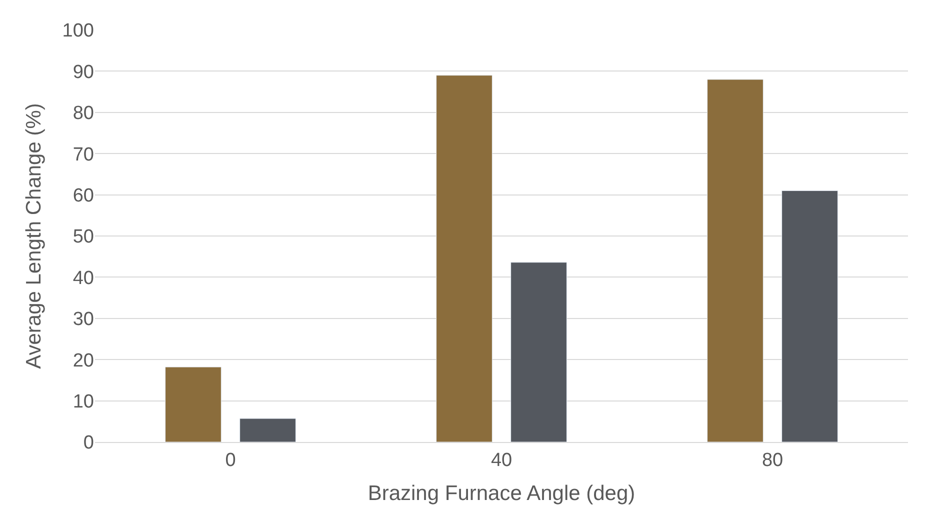  I want to click on x-tick-label: 80, so click(773, 460).